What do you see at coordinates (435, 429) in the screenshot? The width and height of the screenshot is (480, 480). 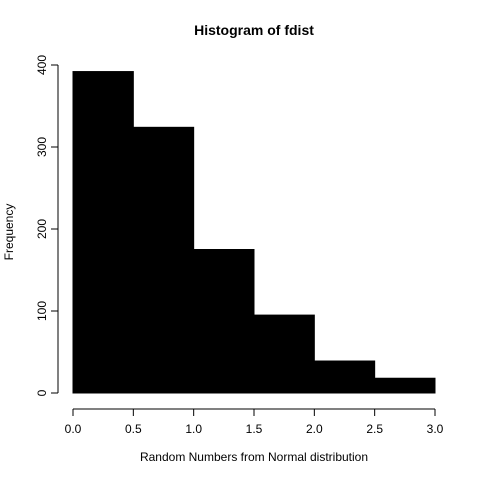 I see `x-tick-label-6: 3.0` at bounding box center [435, 429].